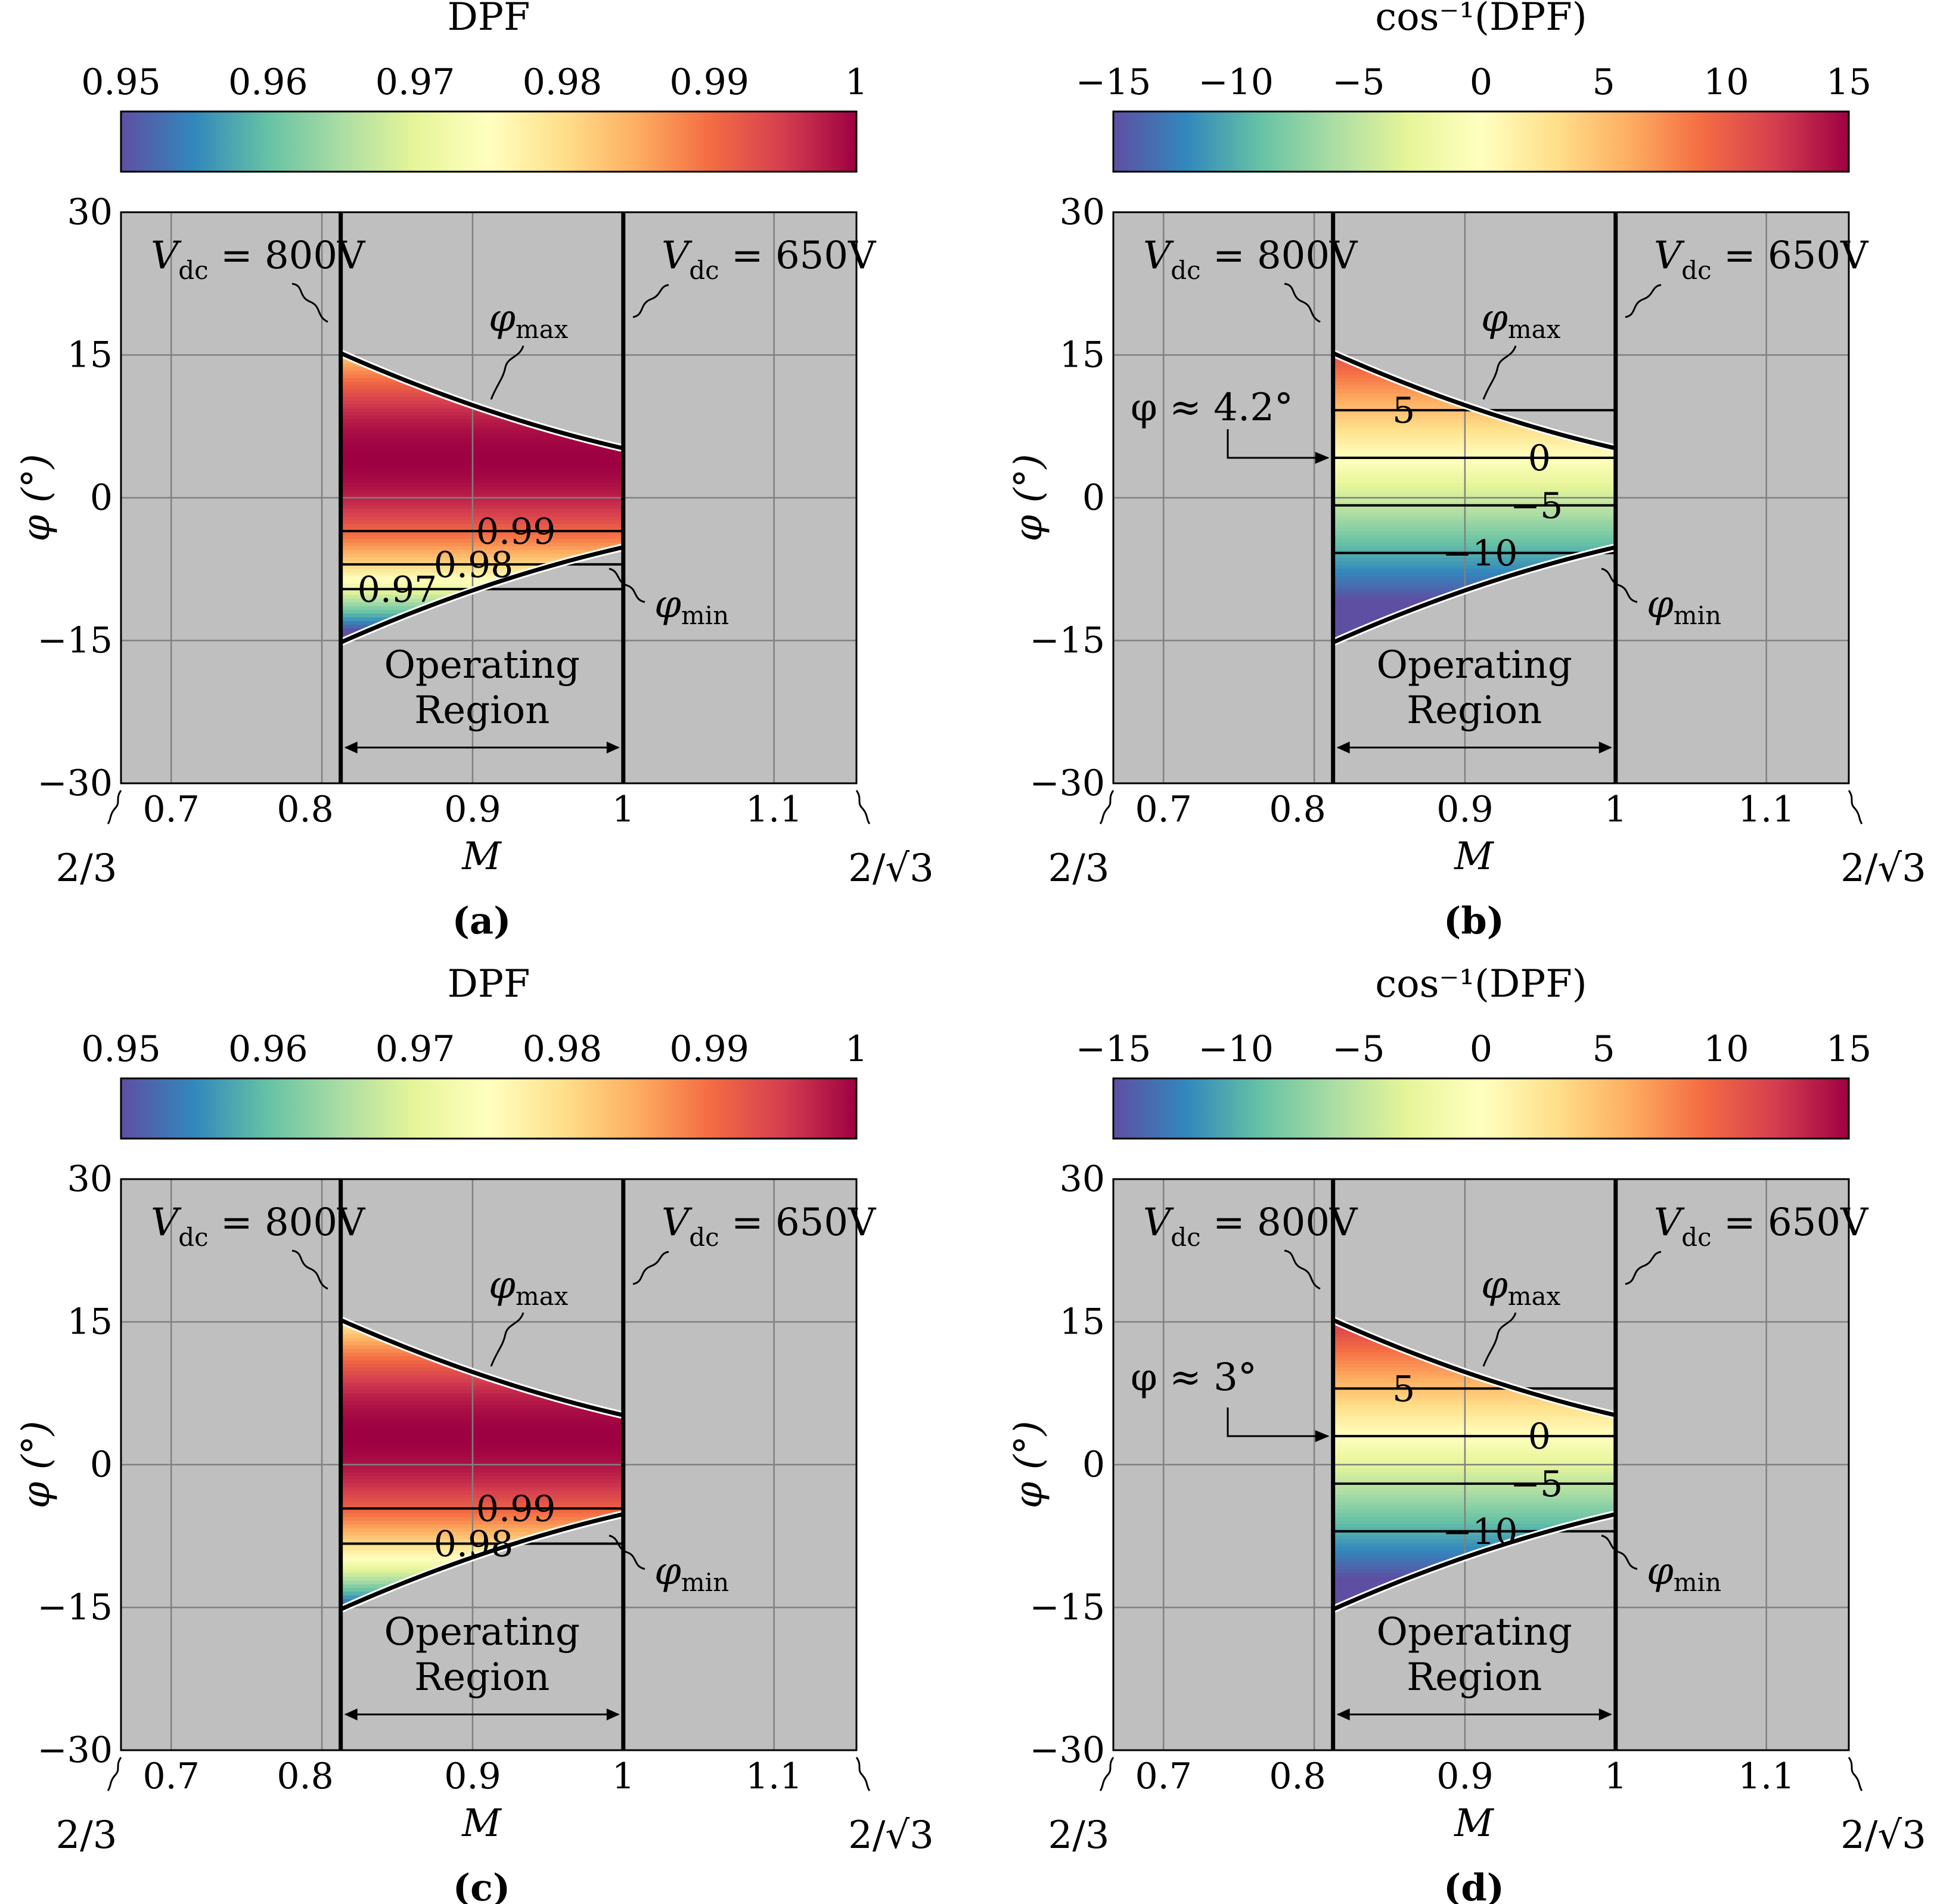 The width and height of the screenshot is (1937, 1904). Describe the element at coordinates (1474, 665) in the screenshot. I see `operating-region-label-1: Operating` at that location.